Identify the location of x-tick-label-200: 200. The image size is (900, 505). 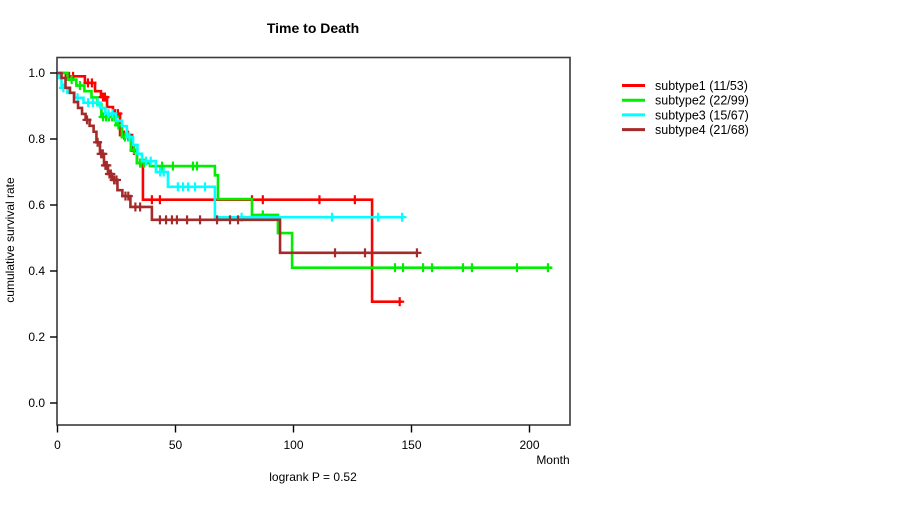
(529, 445).